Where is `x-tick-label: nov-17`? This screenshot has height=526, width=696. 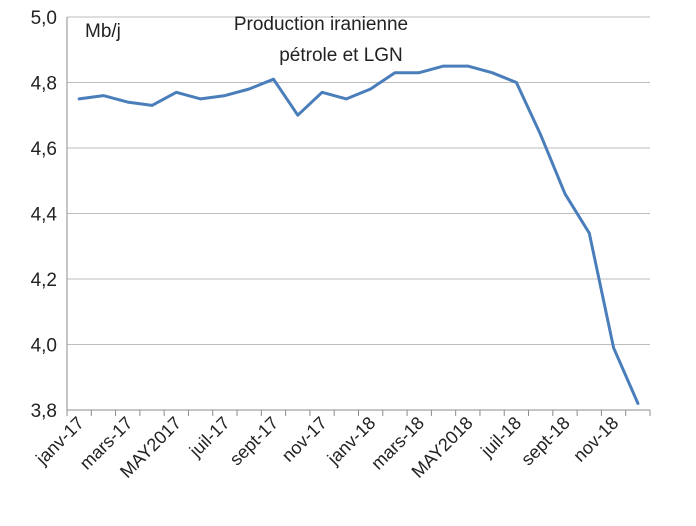 x-tick-label: nov-17 is located at coordinates (304, 439).